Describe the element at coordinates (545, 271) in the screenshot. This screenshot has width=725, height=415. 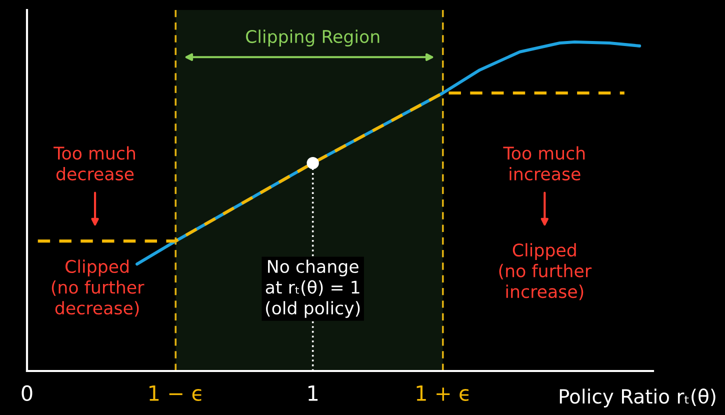
I see `annotation: Clipped (no further increase)` at that location.